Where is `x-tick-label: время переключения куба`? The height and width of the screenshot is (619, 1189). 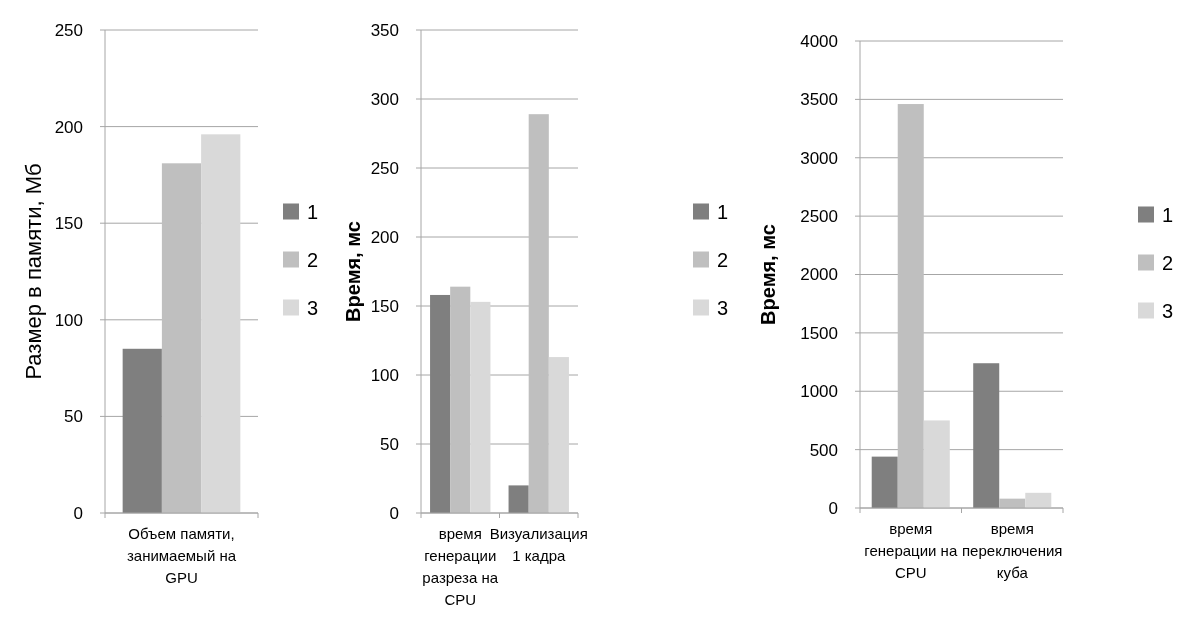
x-tick-label: время переключения куба is located at coordinates (1012, 550).